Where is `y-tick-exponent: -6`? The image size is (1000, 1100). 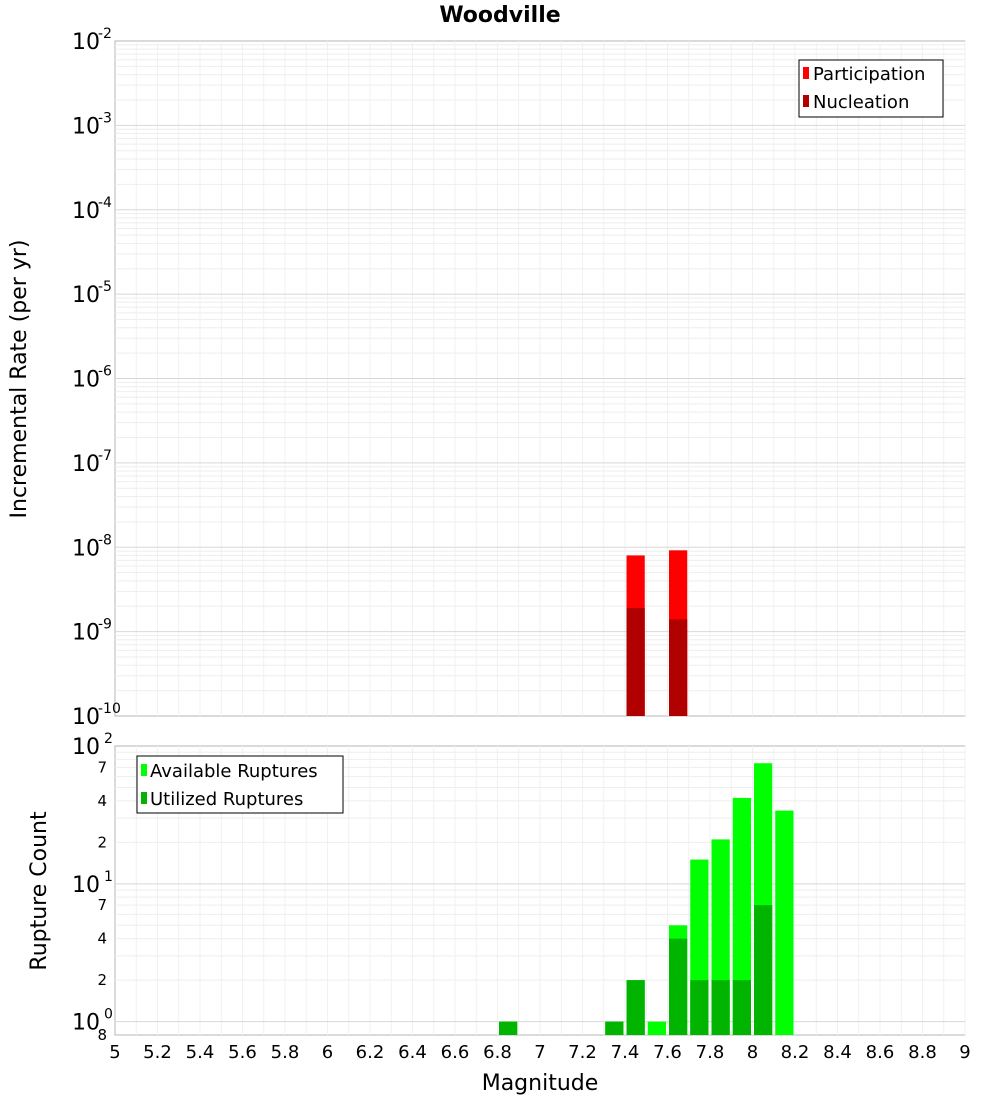
y-tick-exponent: -6 is located at coordinates (105, 372).